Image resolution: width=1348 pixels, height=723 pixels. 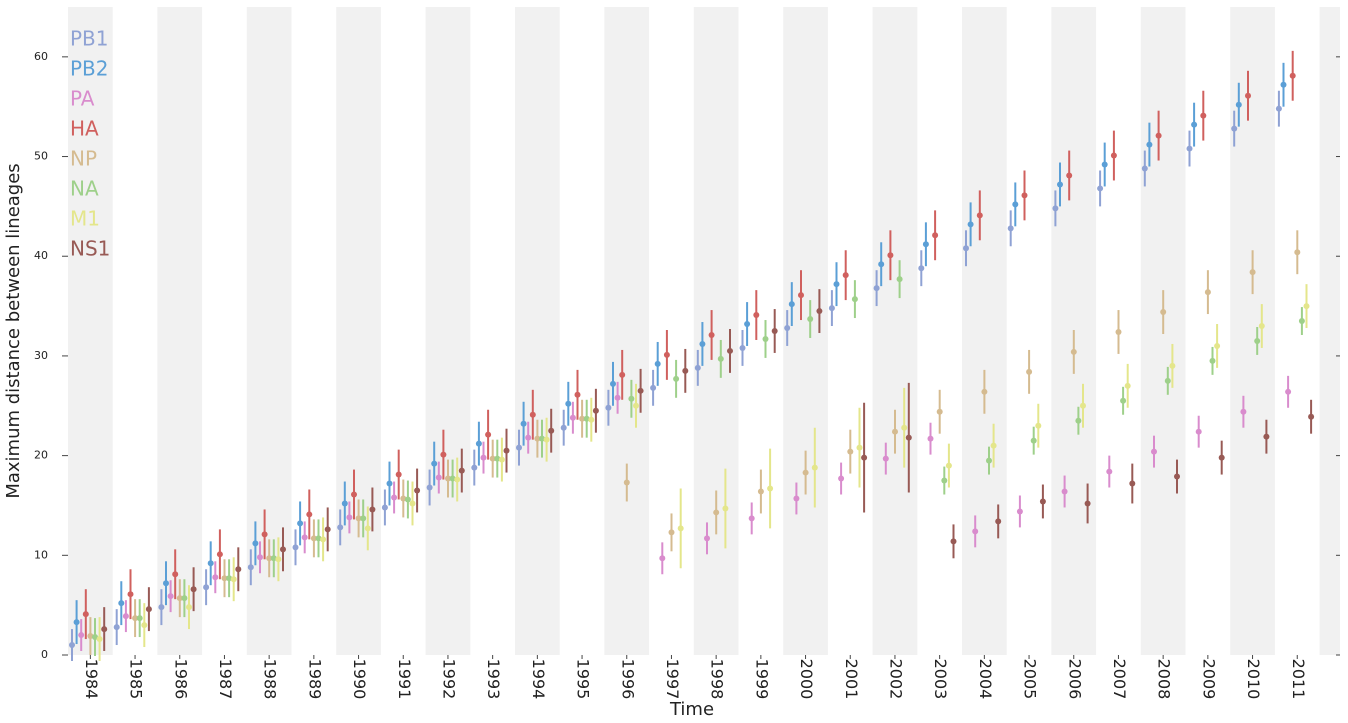 I want to click on x-tick-label: 1985, so click(x=136, y=679).